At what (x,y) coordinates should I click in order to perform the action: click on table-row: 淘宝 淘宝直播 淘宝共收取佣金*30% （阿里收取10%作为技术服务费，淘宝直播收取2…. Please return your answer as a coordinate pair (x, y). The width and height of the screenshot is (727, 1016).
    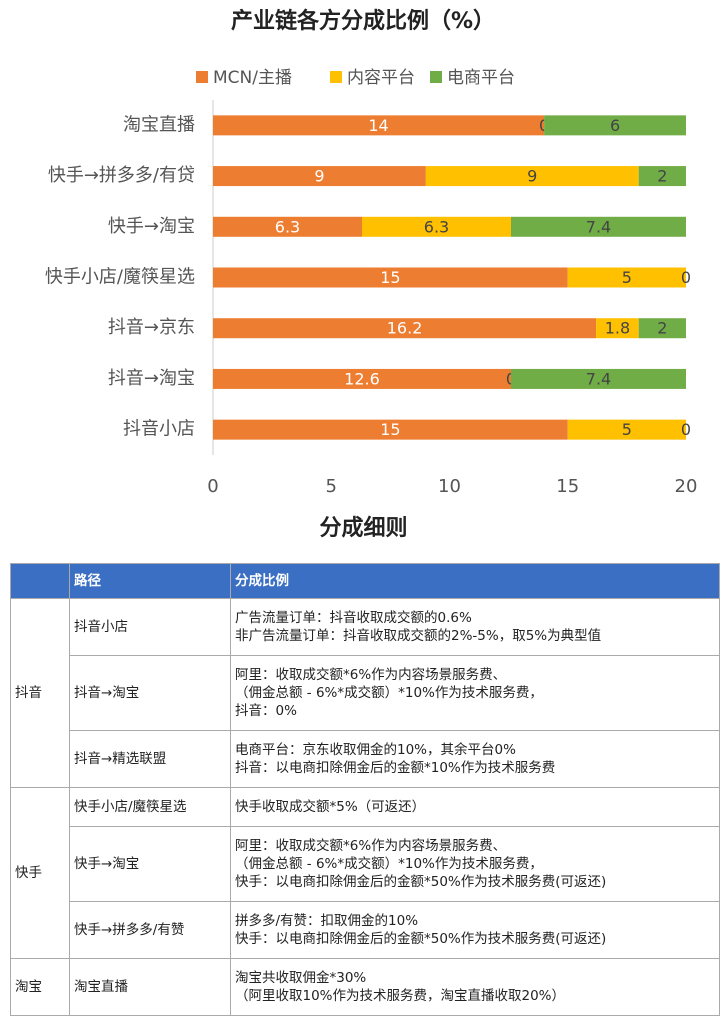
    Looking at the image, I should click on (365, 987).